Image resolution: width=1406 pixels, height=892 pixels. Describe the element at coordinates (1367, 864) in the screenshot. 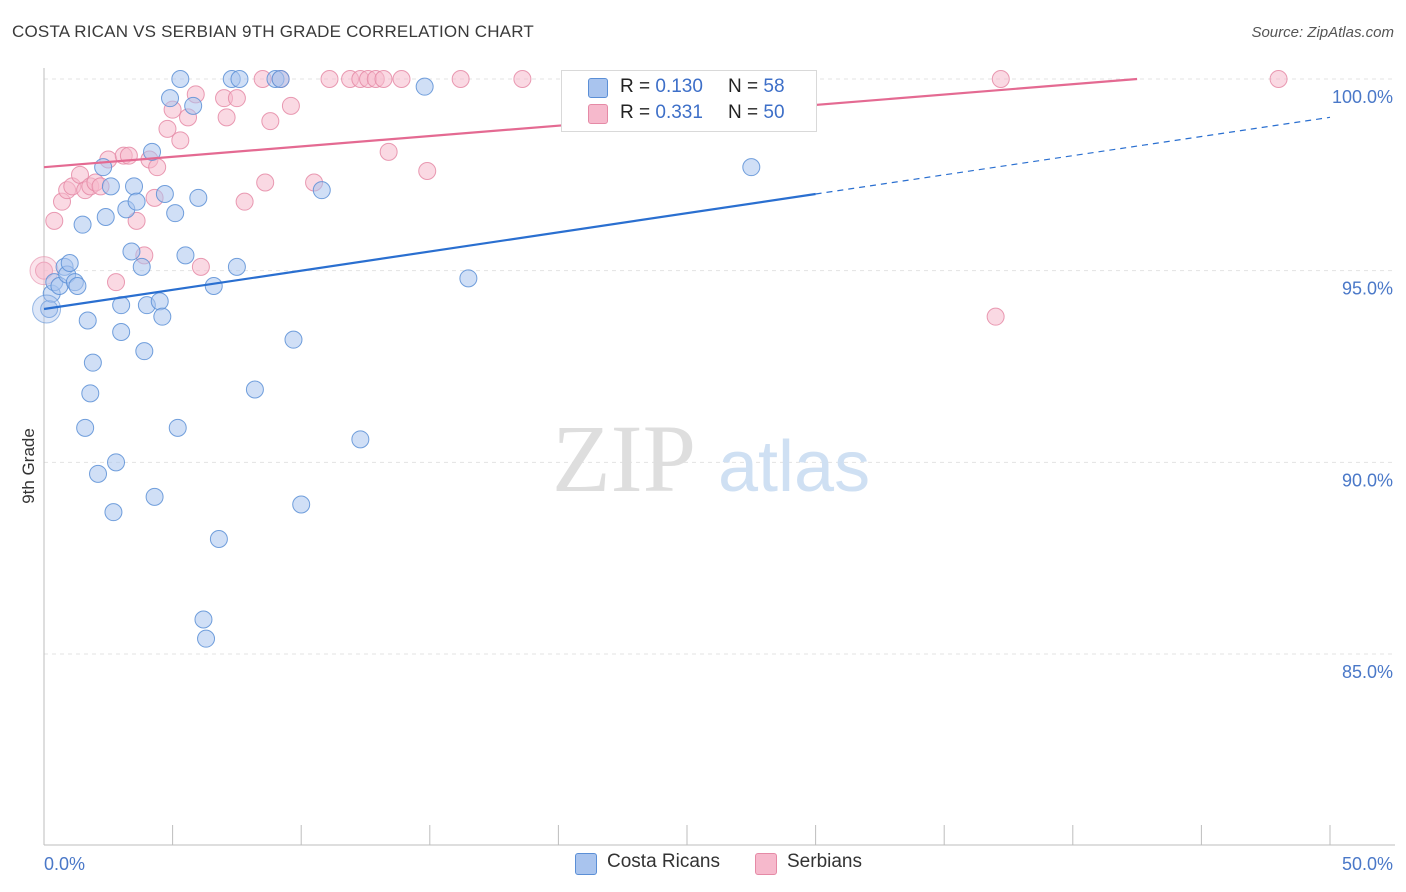

I see `x-tick-label: 50.0%` at that location.